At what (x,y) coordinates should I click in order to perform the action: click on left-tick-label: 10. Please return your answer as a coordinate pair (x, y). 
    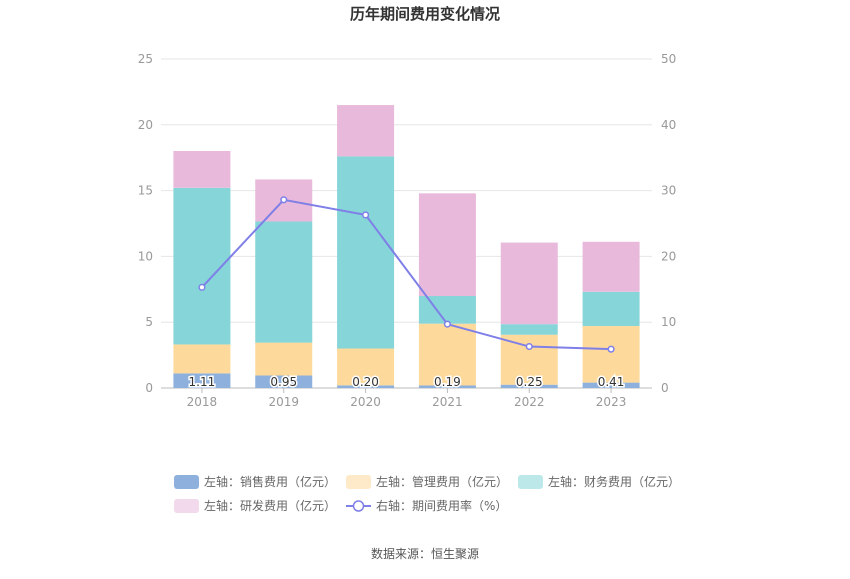
    Looking at the image, I should click on (145, 256).